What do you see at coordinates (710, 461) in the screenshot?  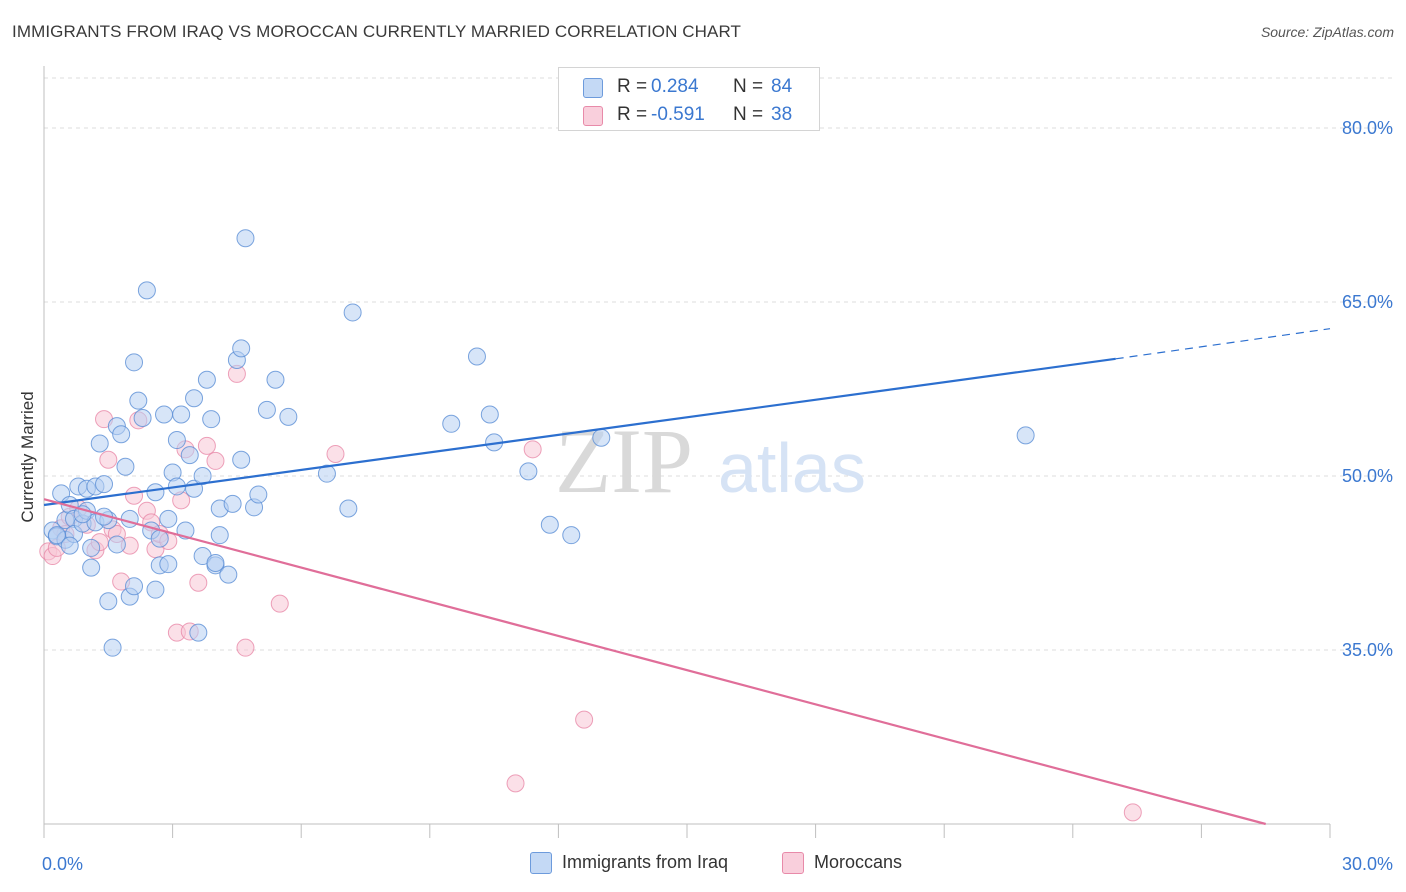 I see `watermark: ZIP atlas` at bounding box center [710, 461].